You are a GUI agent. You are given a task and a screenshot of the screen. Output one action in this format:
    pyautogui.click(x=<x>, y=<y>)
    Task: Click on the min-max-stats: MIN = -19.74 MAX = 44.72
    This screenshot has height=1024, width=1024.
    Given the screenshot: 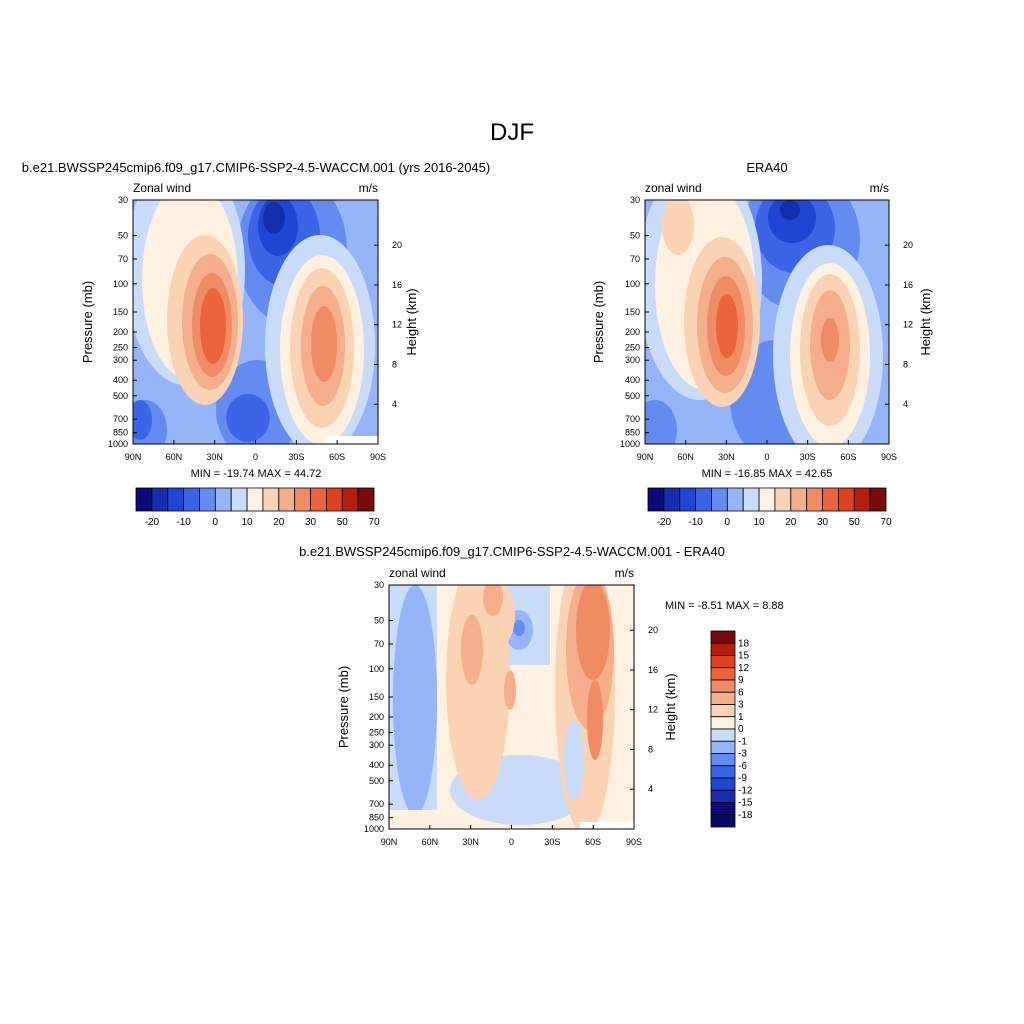 What is the action you would take?
    pyautogui.click(x=256, y=474)
    